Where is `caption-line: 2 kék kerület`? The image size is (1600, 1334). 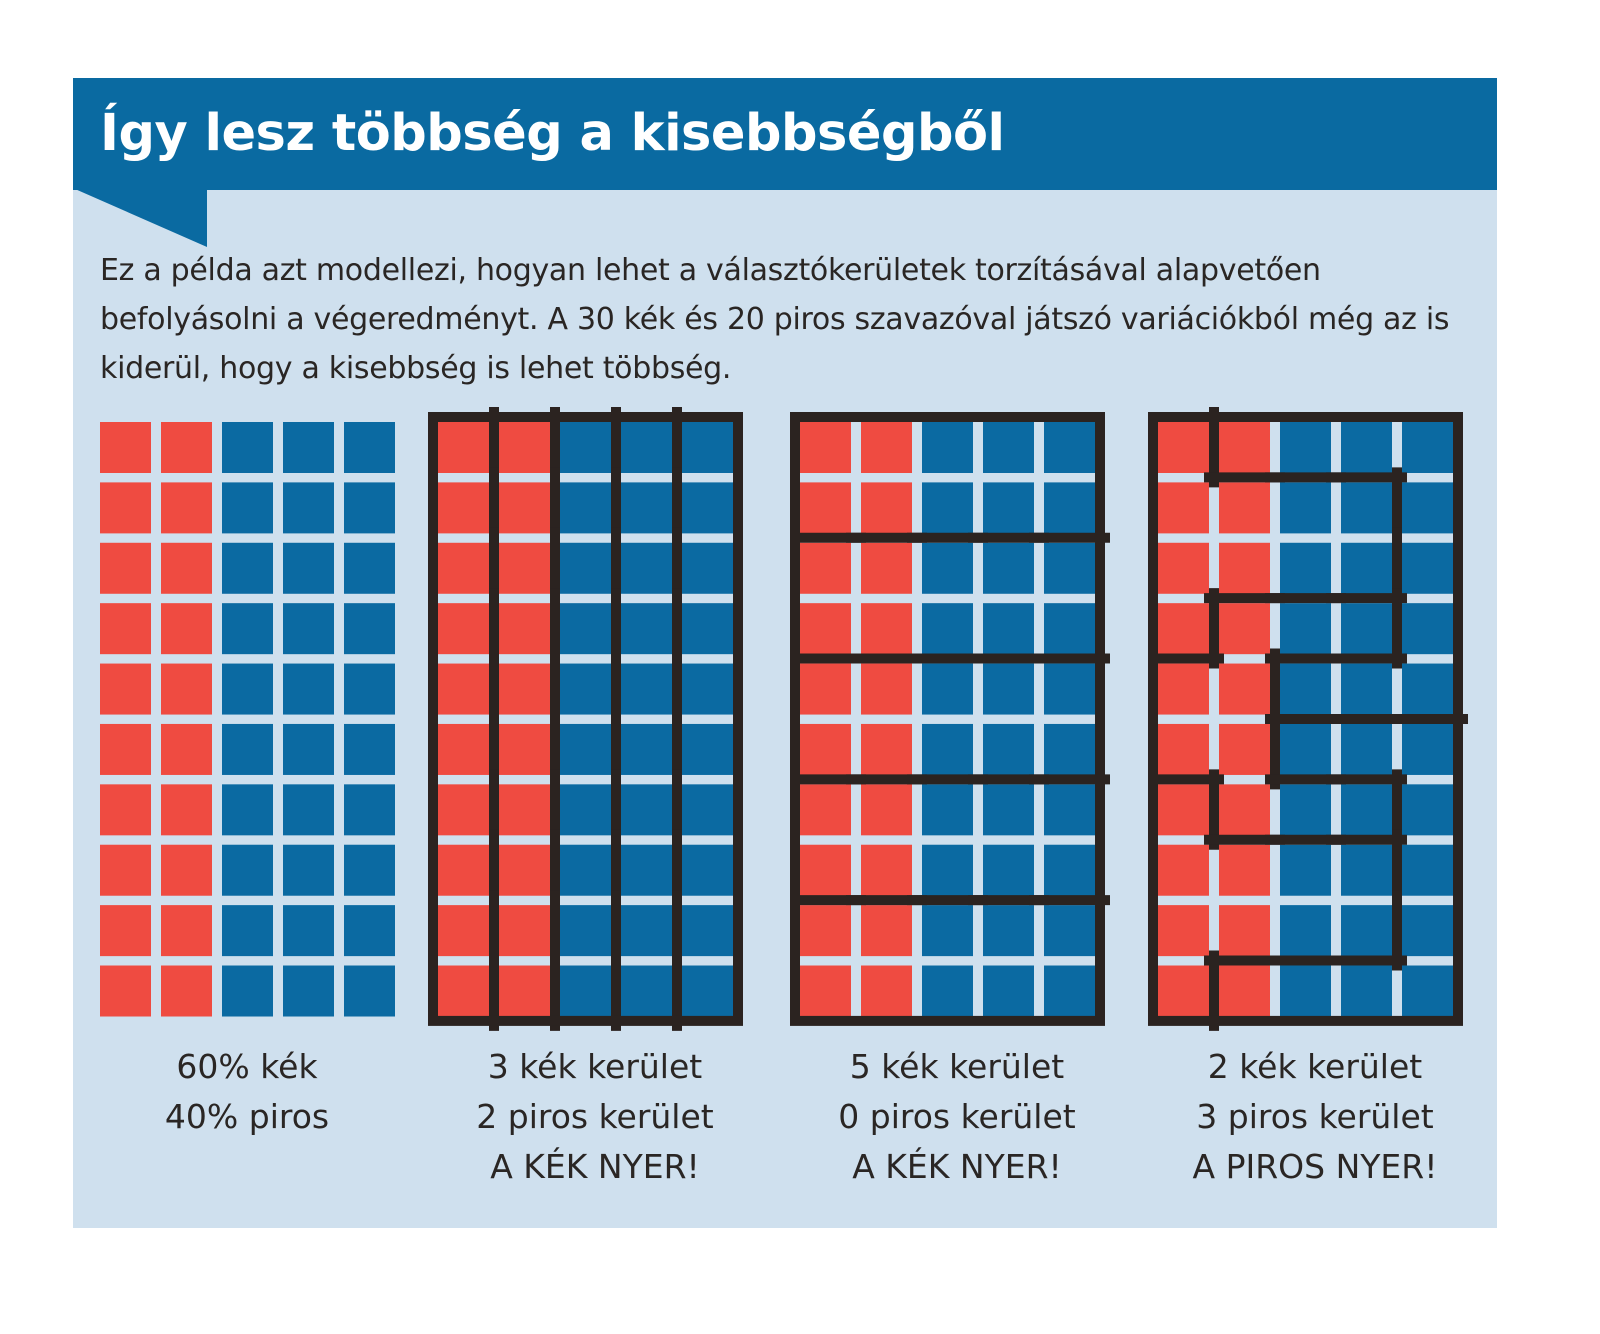 caption-line: 2 kék kerület is located at coordinates (1315, 1066).